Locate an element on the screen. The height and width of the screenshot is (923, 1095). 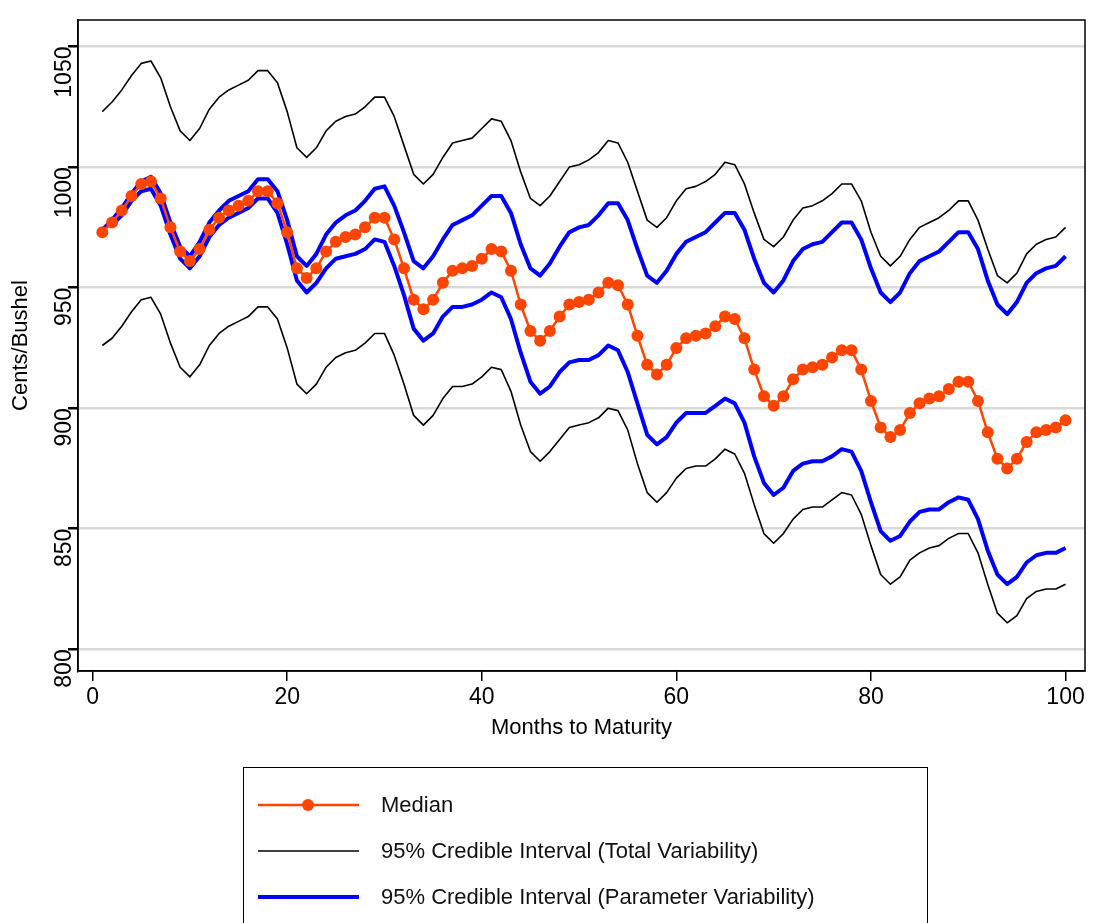
y-axis-title: Cents/Bushel is located at coordinates (20, 345).